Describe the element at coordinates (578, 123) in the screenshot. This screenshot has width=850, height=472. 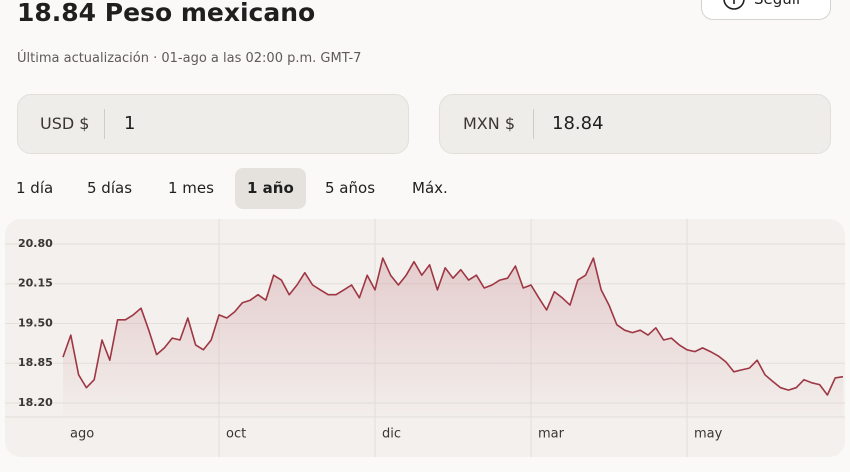
I see `to-amount: 18.84` at that location.